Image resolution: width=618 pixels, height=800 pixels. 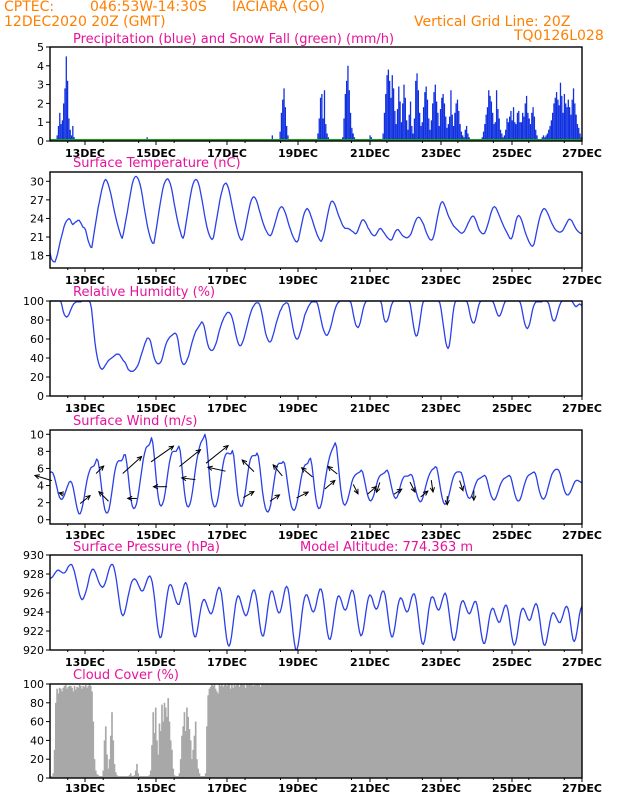 What do you see at coordinates (40, 451) in the screenshot?
I see `y-tick-label: 8` at bounding box center [40, 451].